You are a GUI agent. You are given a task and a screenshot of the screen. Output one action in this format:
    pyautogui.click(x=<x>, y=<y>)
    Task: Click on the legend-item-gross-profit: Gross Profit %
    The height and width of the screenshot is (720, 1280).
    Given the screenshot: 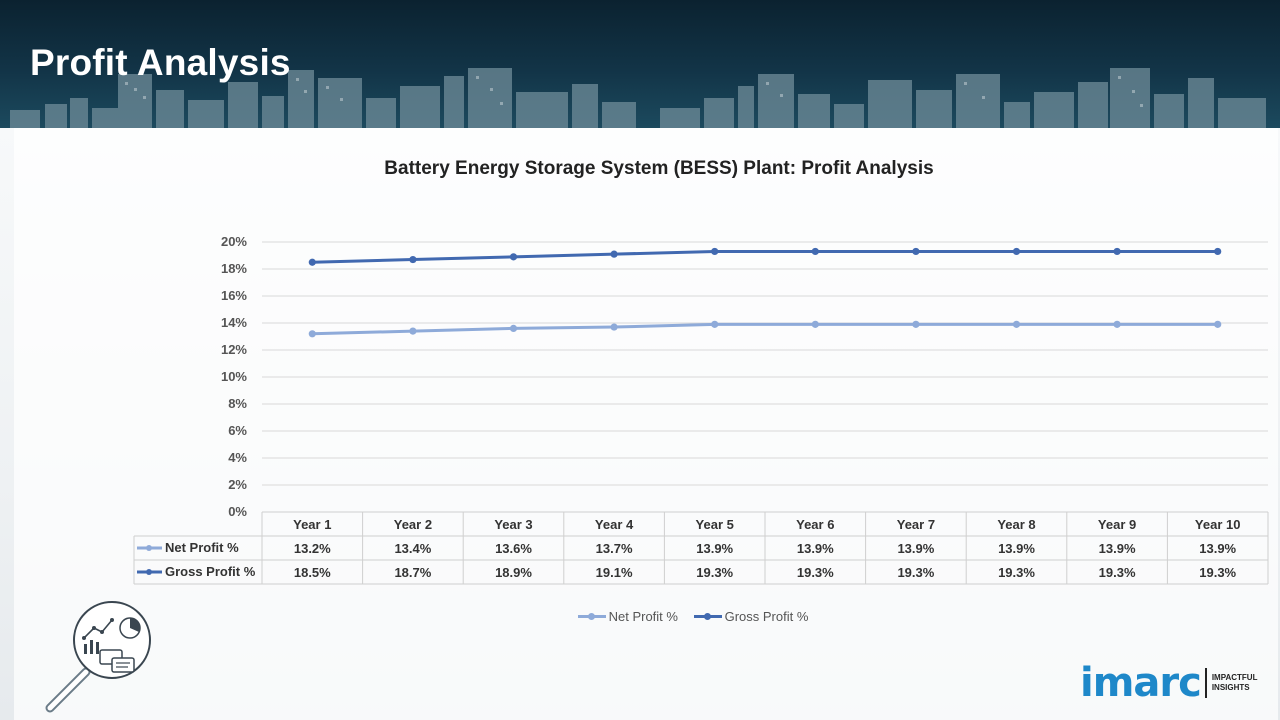 What is the action you would take?
    pyautogui.click(x=751, y=616)
    